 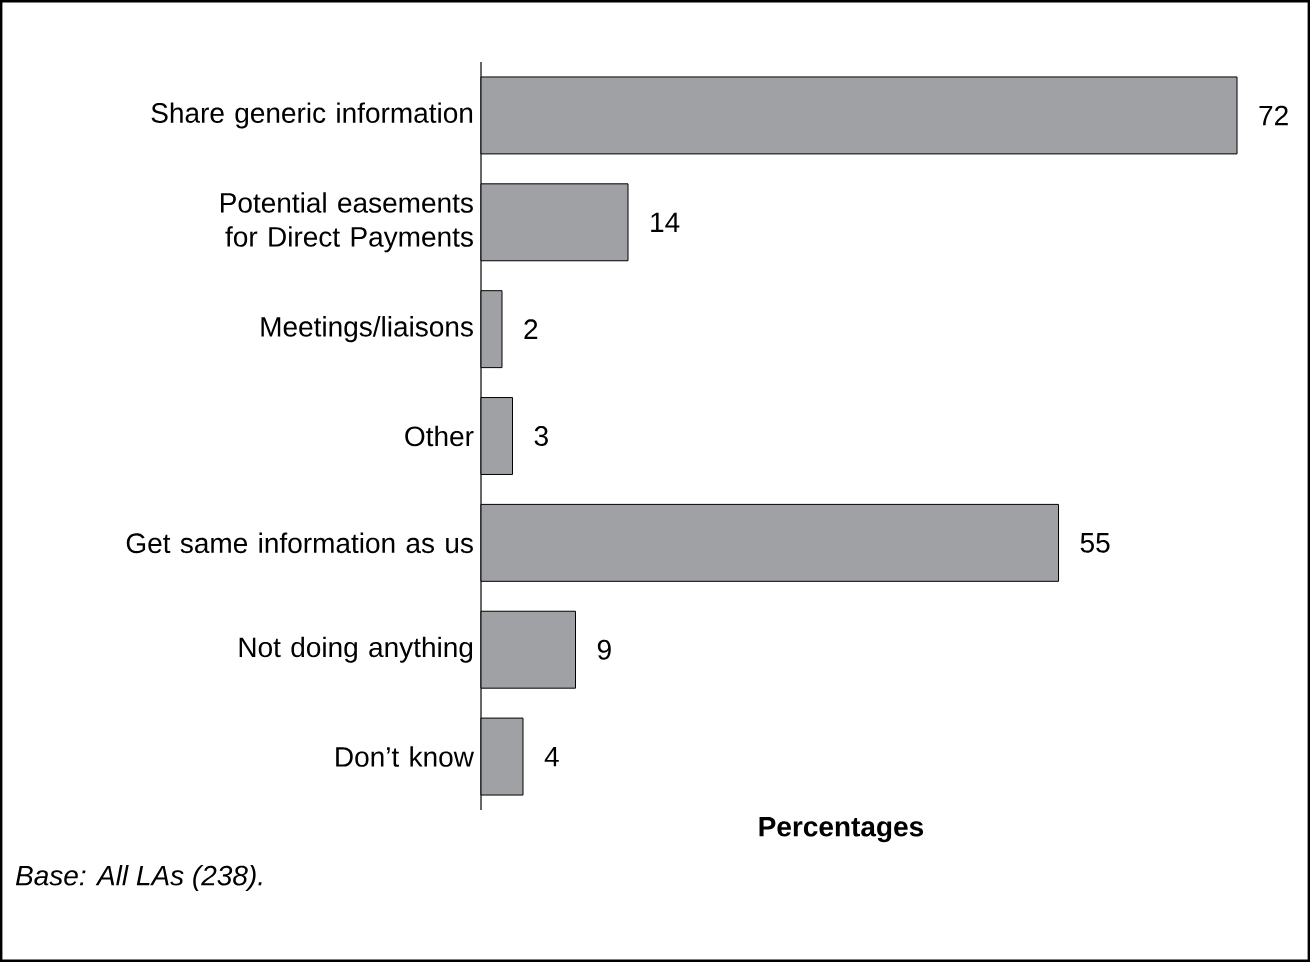 What do you see at coordinates (299, 543) in the screenshot?
I see `y-tick-label: Get same information as us` at bounding box center [299, 543].